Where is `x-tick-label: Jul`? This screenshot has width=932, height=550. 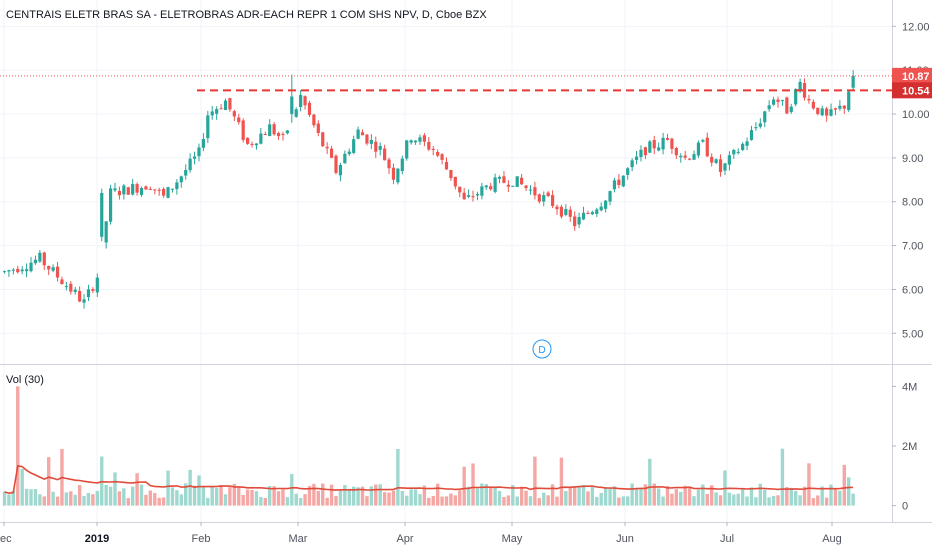 x-tick-label: Jul is located at coordinates (727, 539).